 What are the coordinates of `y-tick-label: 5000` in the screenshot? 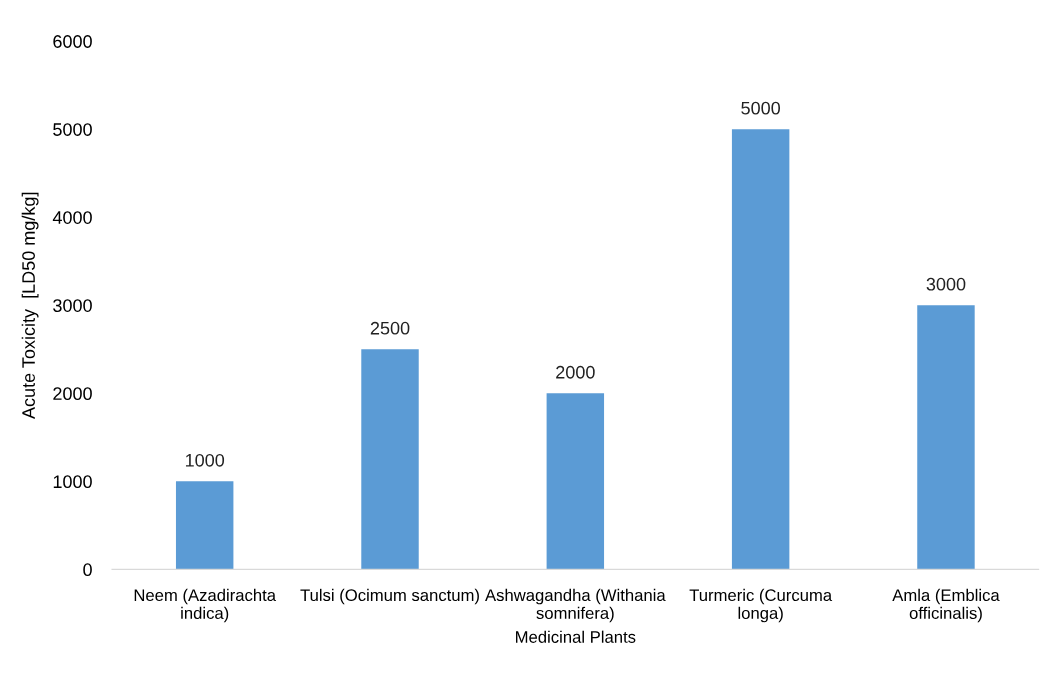 It's located at (72, 129).